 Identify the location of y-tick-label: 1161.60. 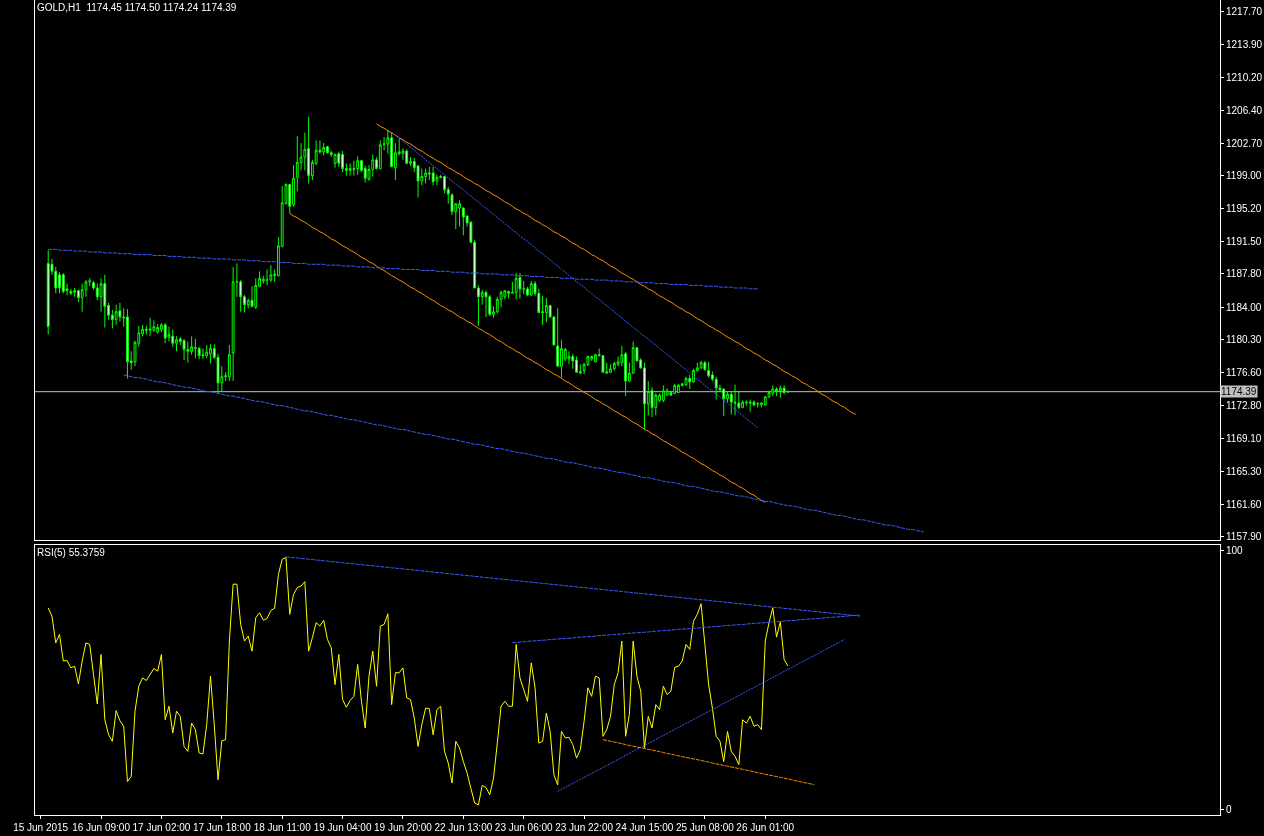
(1244, 504).